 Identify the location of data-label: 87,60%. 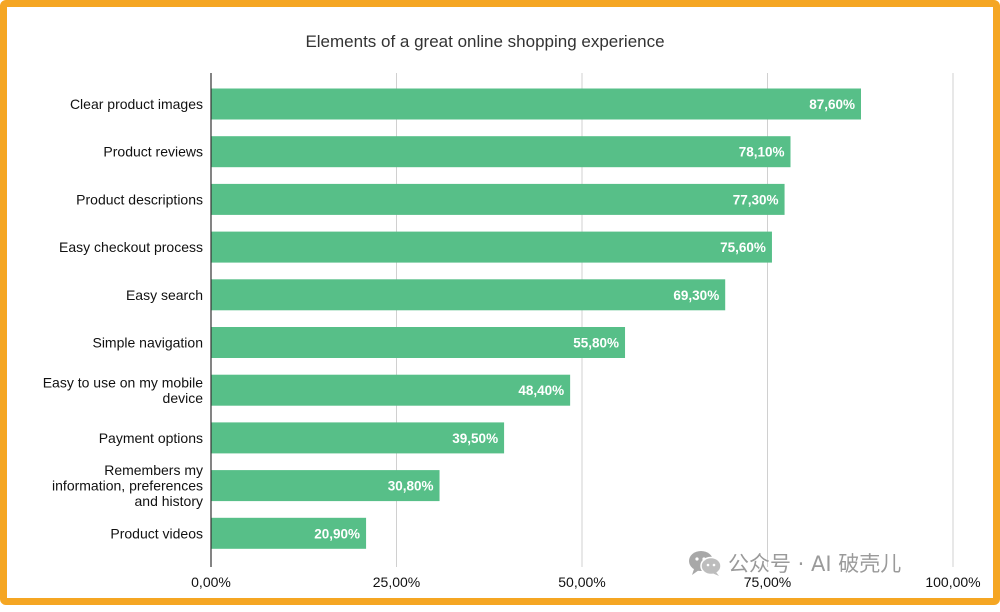
(832, 104).